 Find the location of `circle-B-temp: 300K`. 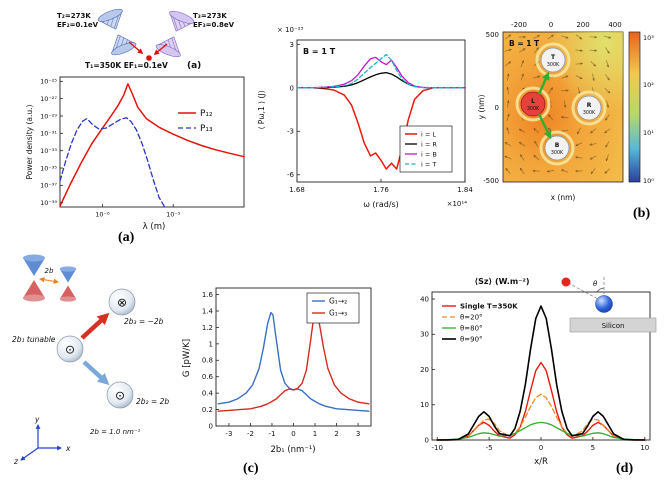

circle-B-temp: 300K is located at coordinates (557, 153).